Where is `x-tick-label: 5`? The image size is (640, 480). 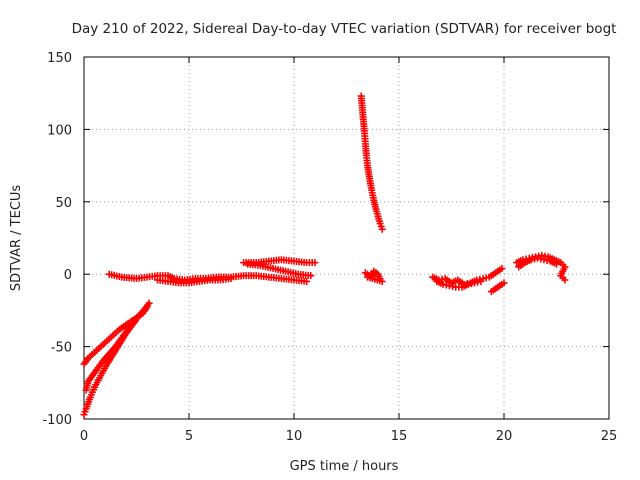 x-tick-label: 5 is located at coordinates (189, 436).